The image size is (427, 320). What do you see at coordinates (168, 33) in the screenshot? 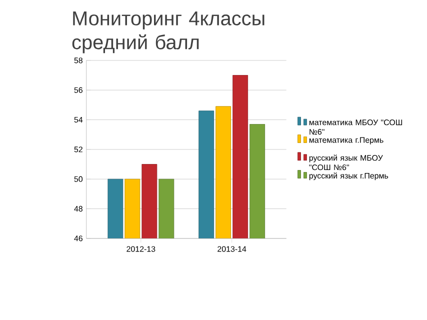
I see `chart-title: Мониторинг 4классы средний балл` at bounding box center [168, 33].